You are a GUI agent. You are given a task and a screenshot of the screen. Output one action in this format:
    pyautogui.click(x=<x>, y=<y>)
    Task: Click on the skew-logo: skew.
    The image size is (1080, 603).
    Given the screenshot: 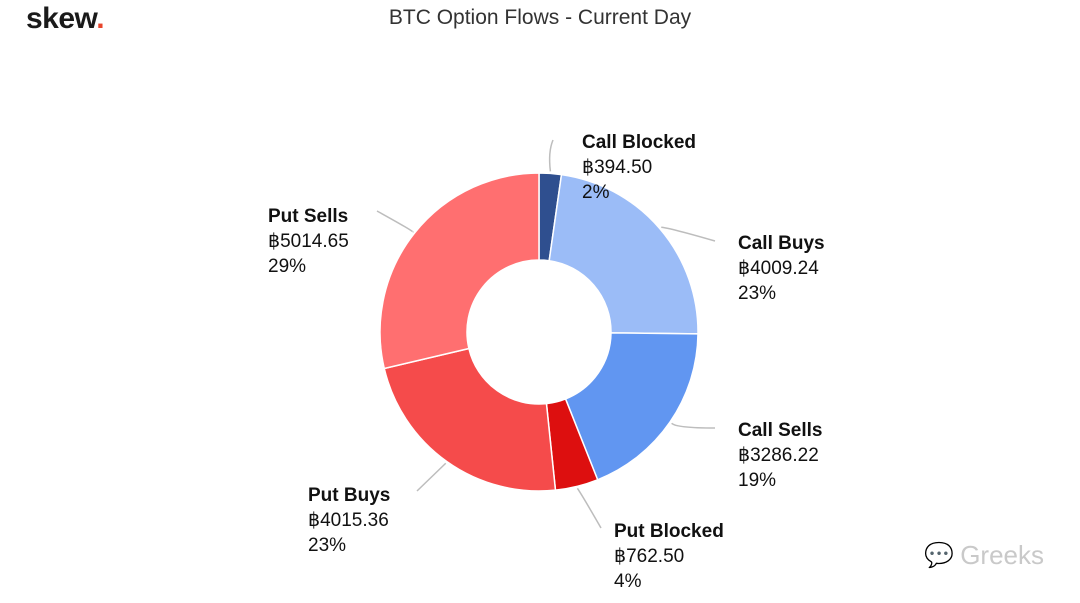 What is the action you would take?
    pyautogui.click(x=65, y=19)
    